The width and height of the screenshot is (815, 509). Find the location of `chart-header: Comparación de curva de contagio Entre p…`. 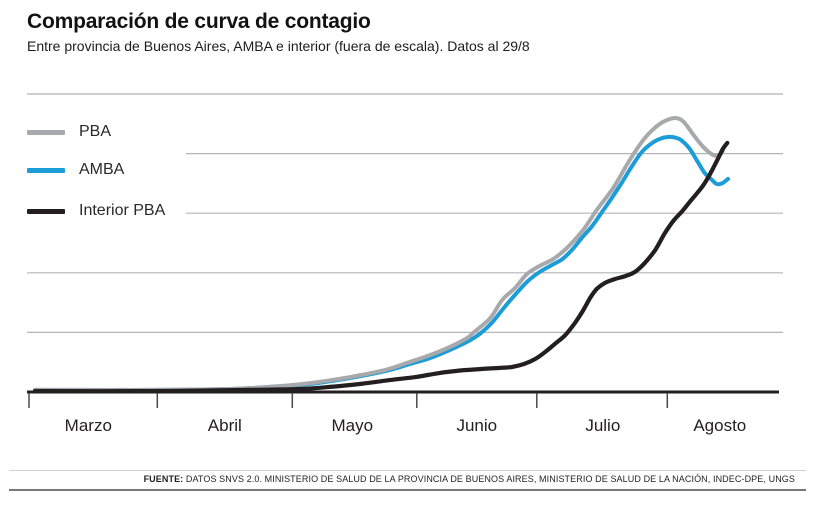

chart-header: Comparación de curva de contagio Entre p… is located at coordinates (407, 32).